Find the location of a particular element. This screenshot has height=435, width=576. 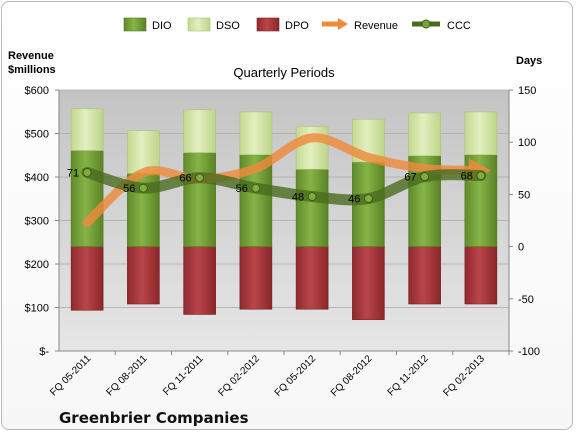

legend-label-dso: DSO is located at coordinates (228, 26).